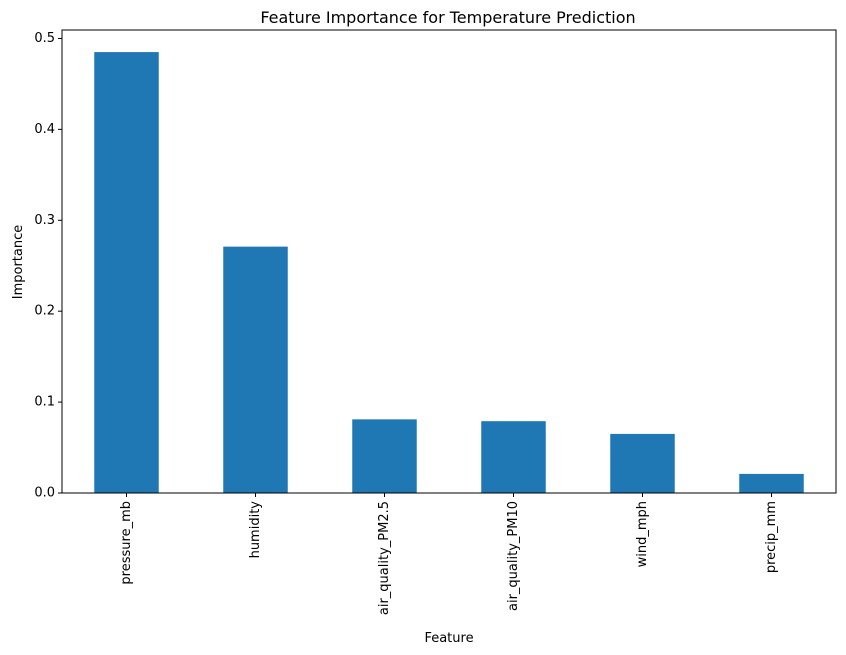 Image resolution: width=846 pixels, height=655 pixels. What do you see at coordinates (642, 534) in the screenshot?
I see `x-tick-label: wind_mph` at bounding box center [642, 534].